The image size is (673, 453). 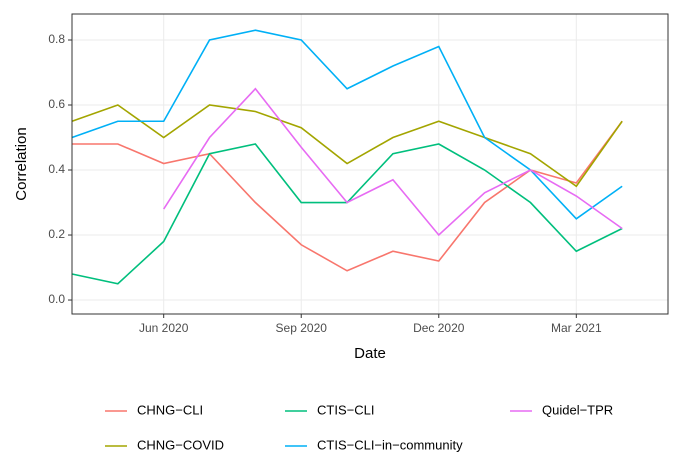 What do you see at coordinates (370, 353) in the screenshot?
I see `x-axis-label: Date` at bounding box center [370, 353].